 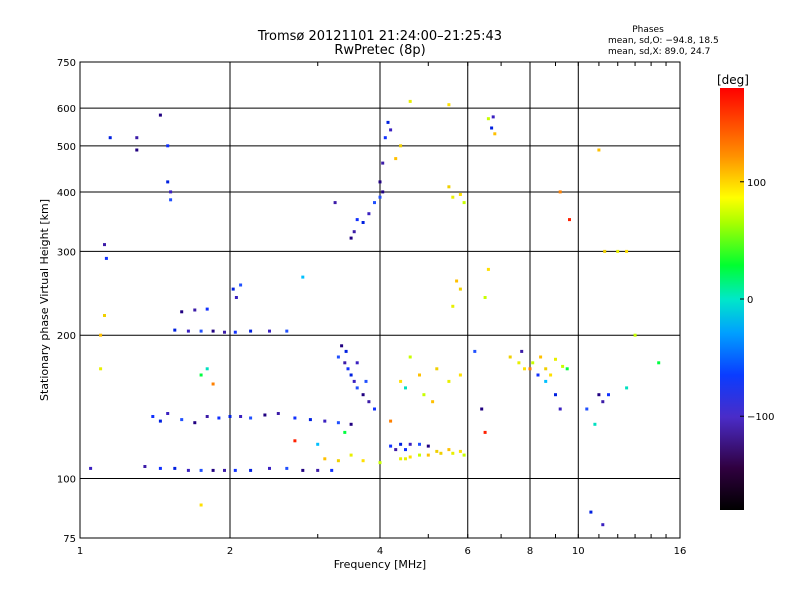 What do you see at coordinates (69, 539) in the screenshot?
I see `y-tick-label: 75` at bounding box center [69, 539].